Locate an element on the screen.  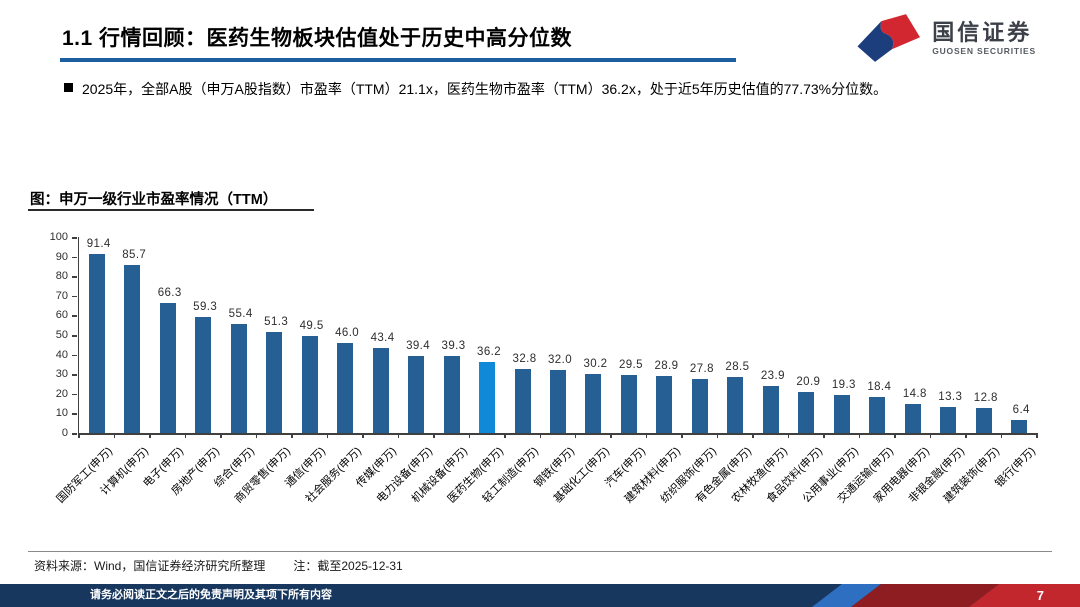
bar-value-label: 32.0 is located at coordinates (560, 360).